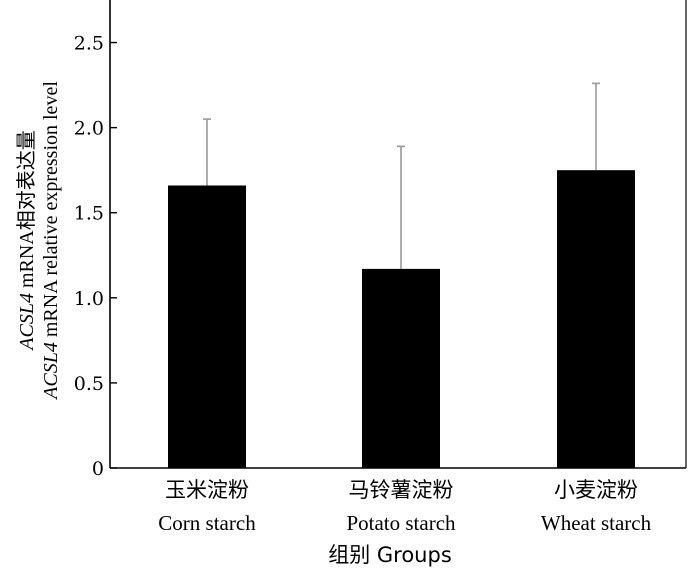 This screenshot has width=700, height=575. What do you see at coordinates (401, 490) in the screenshot?
I see `x-tick-label-zh: 马铃薯淀粉` at bounding box center [401, 490].